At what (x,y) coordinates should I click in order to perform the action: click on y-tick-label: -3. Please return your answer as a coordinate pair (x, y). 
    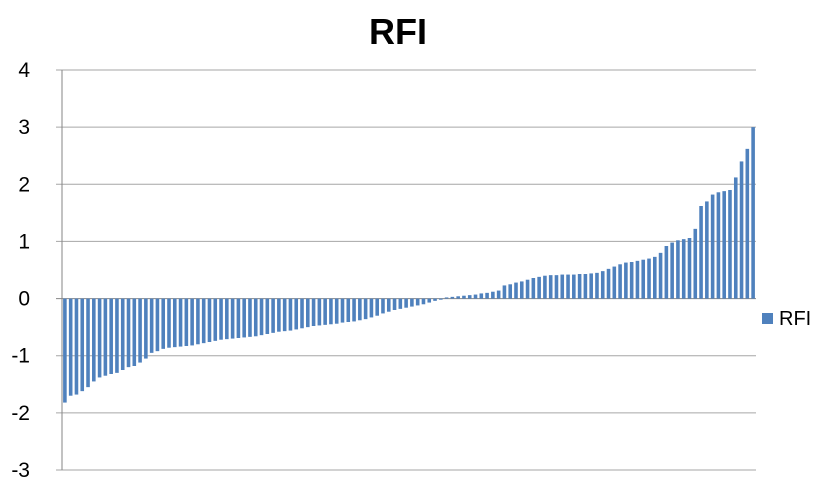
    Looking at the image, I should click on (20, 470).